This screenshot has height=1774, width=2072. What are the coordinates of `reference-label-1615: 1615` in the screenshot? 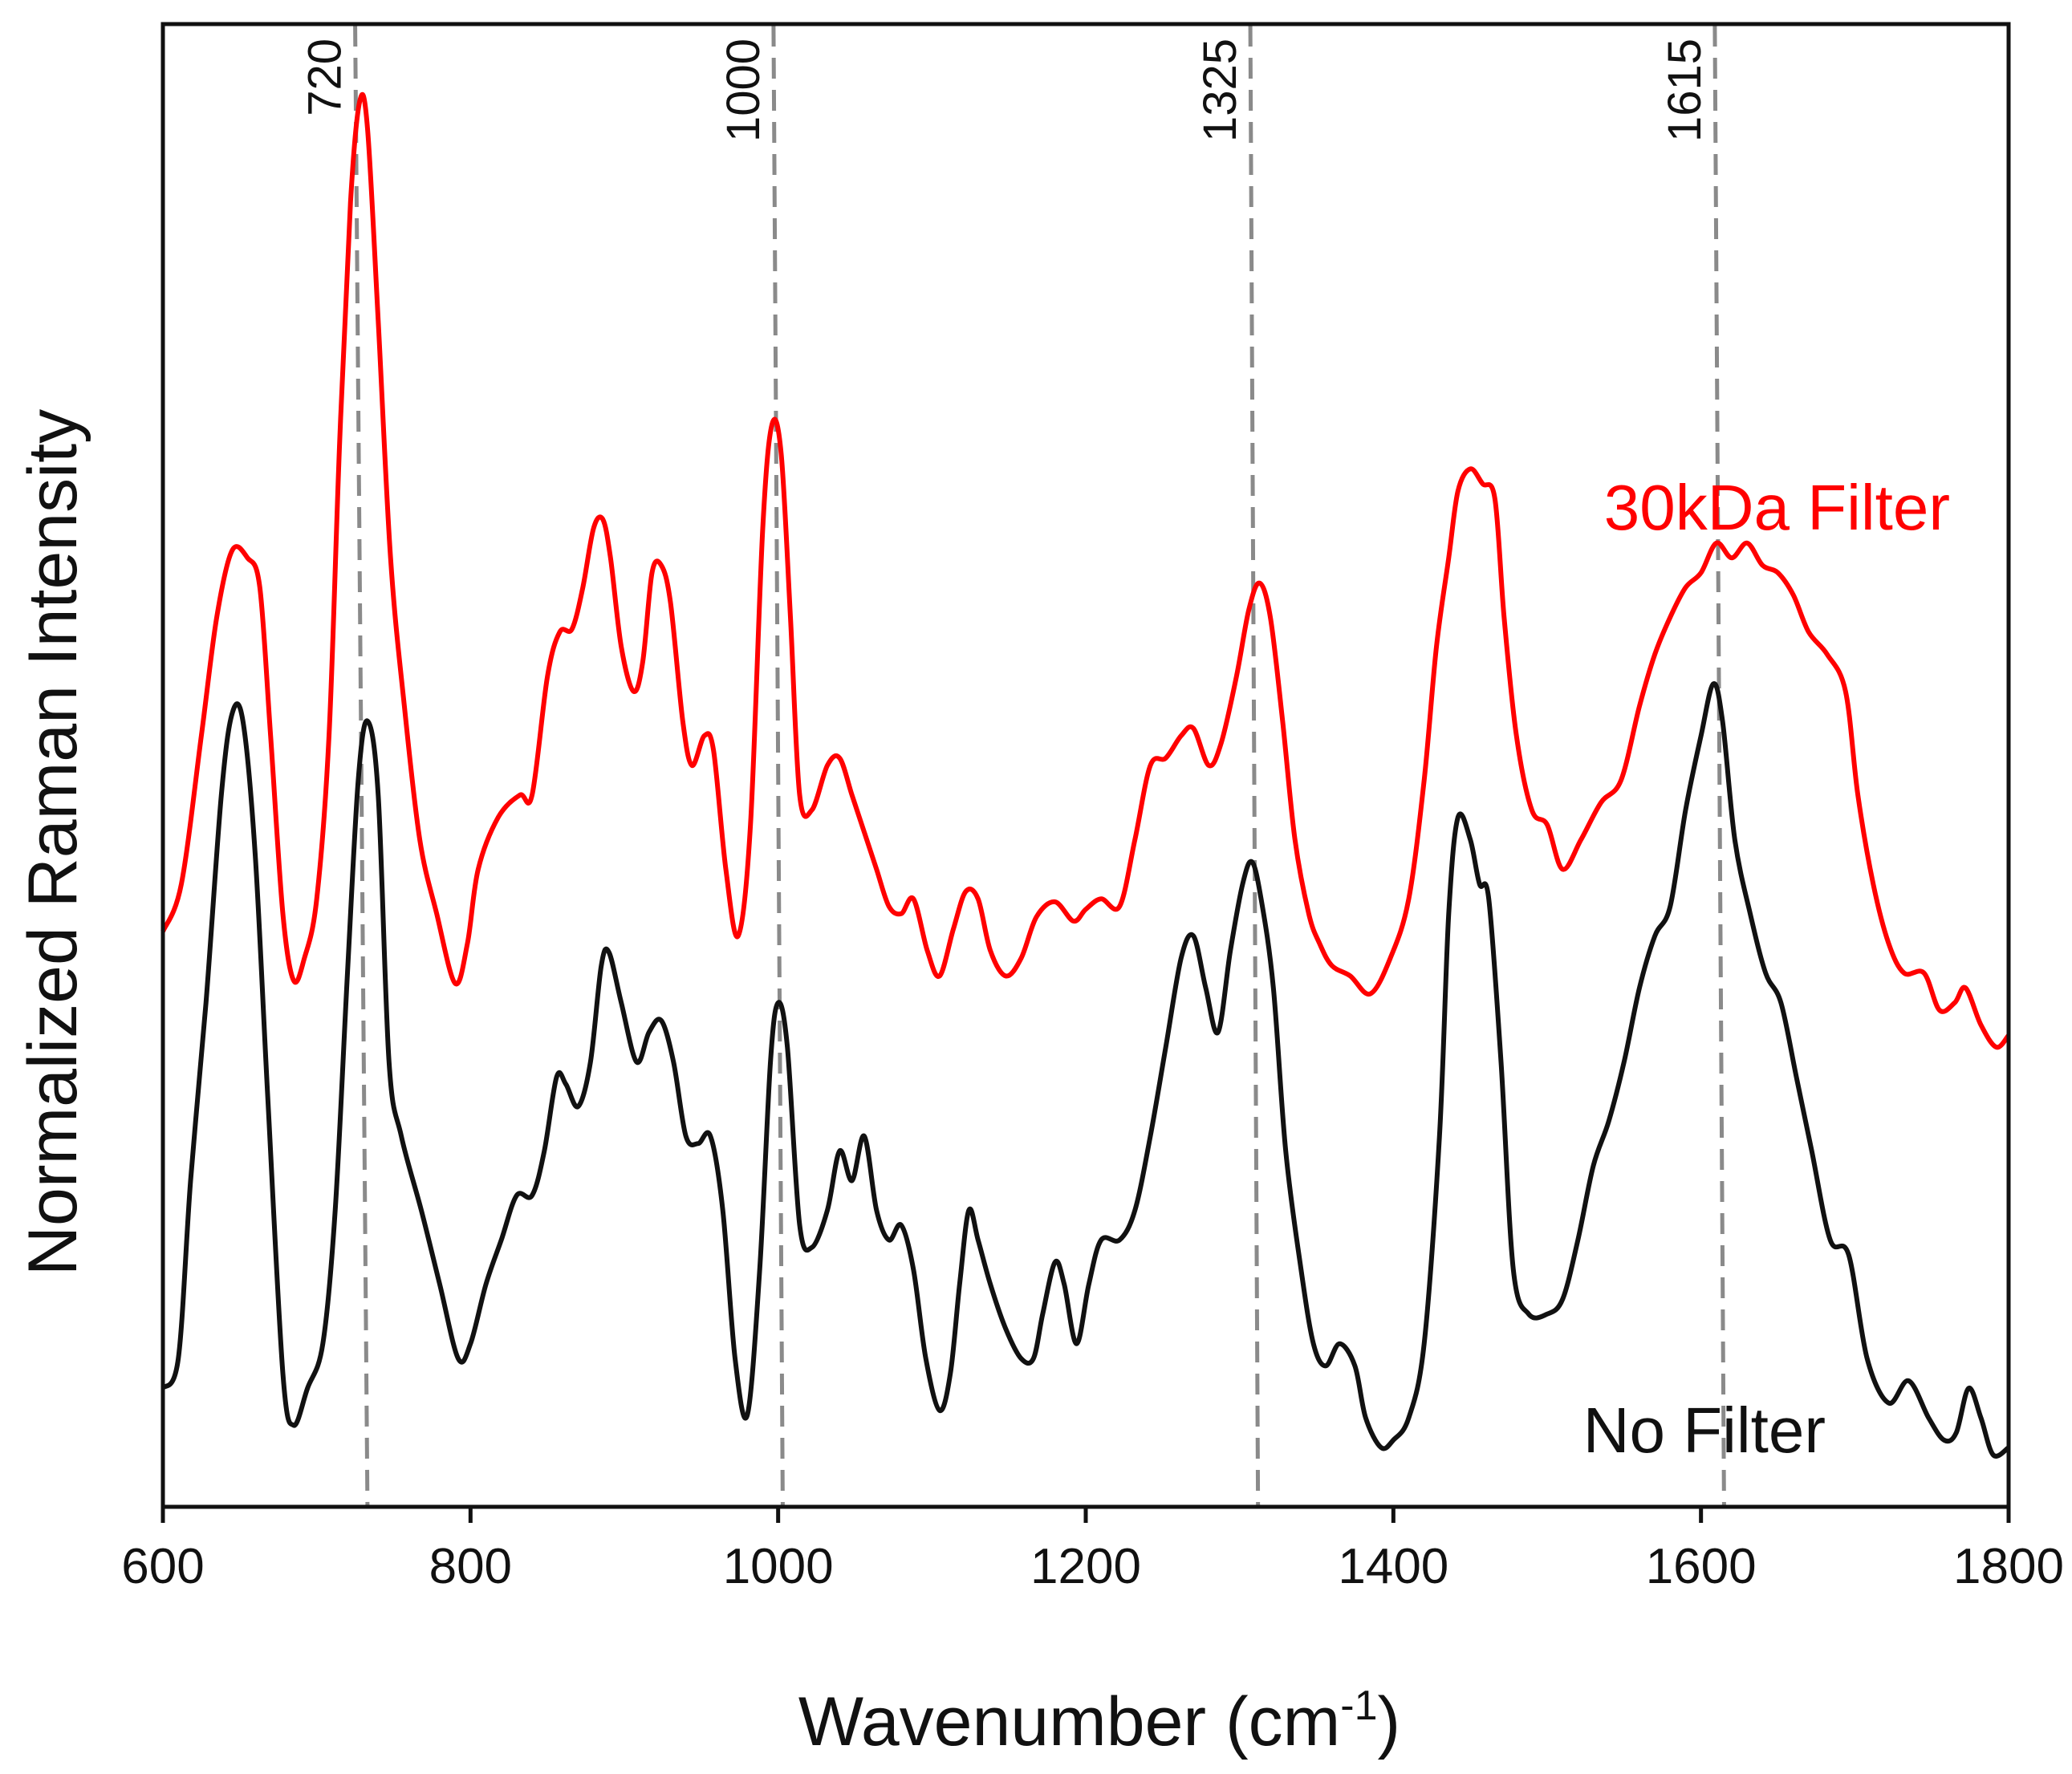 It's located at (1685, 90).